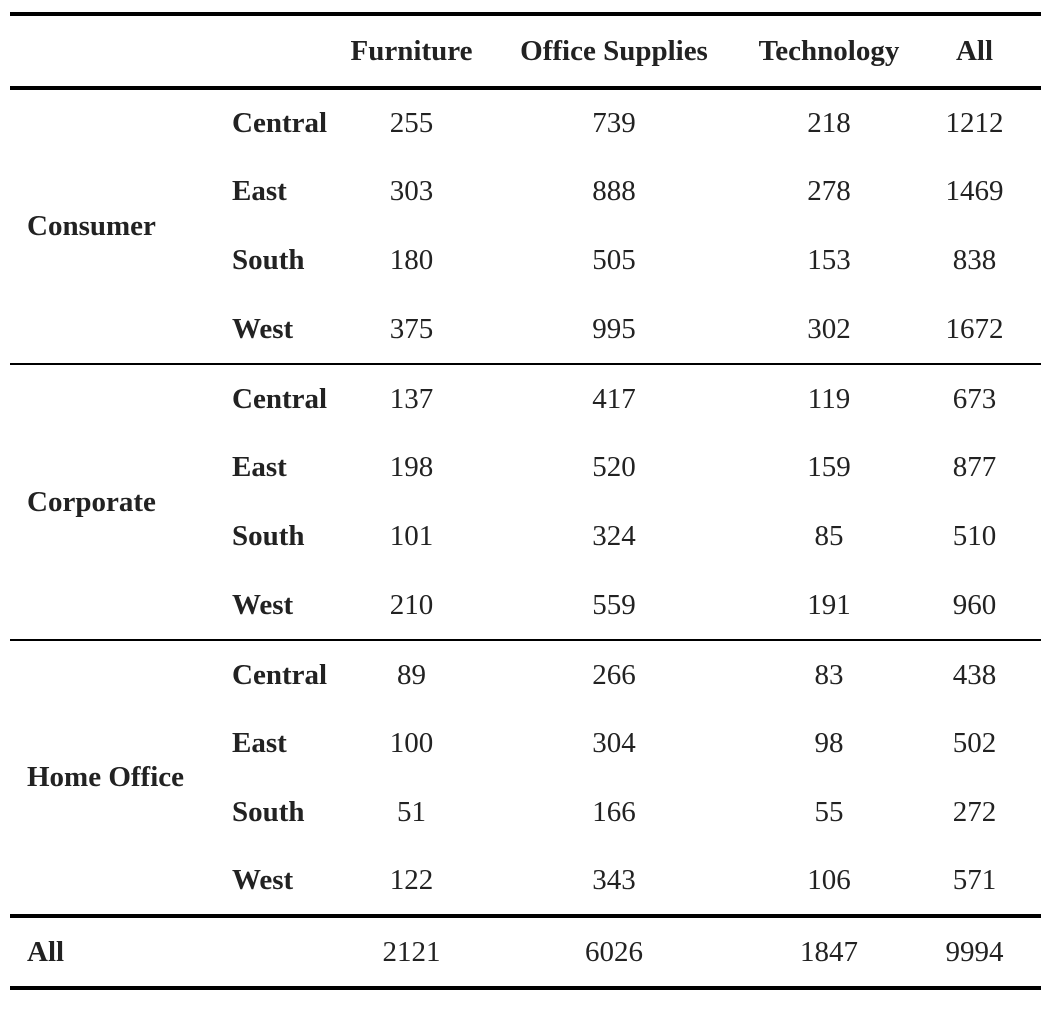  I want to click on row-total-cell: 510, so click(974, 536).